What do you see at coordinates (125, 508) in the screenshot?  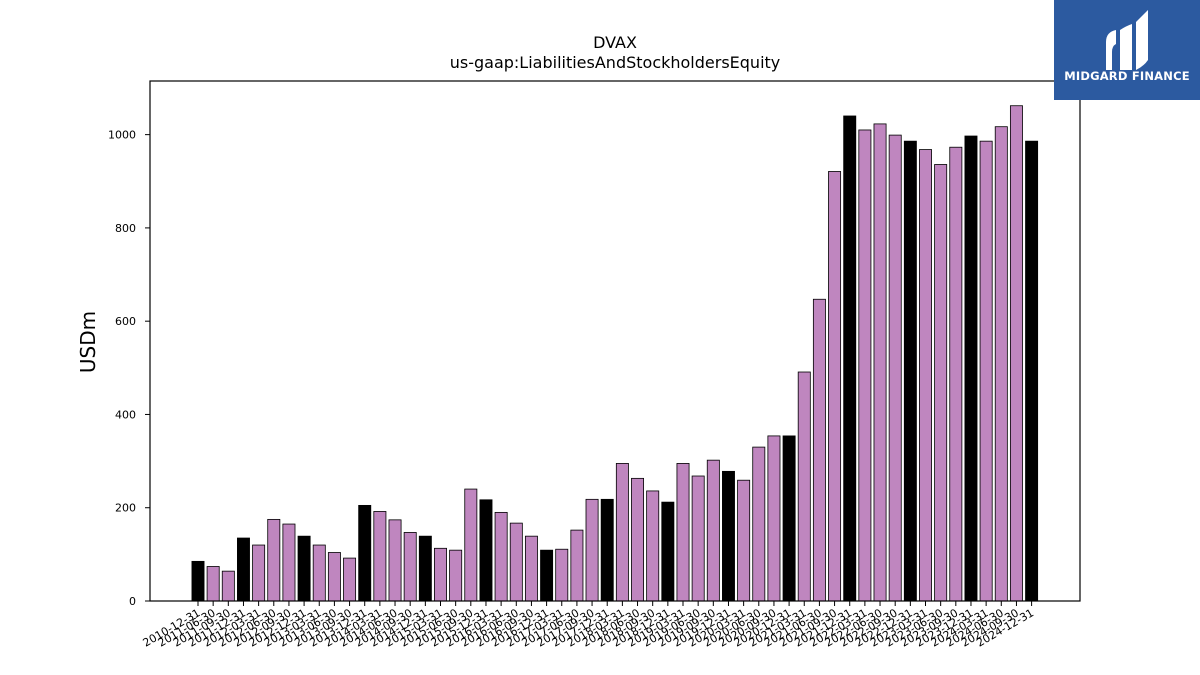 I see `y-tick-label: 200` at bounding box center [125, 508].